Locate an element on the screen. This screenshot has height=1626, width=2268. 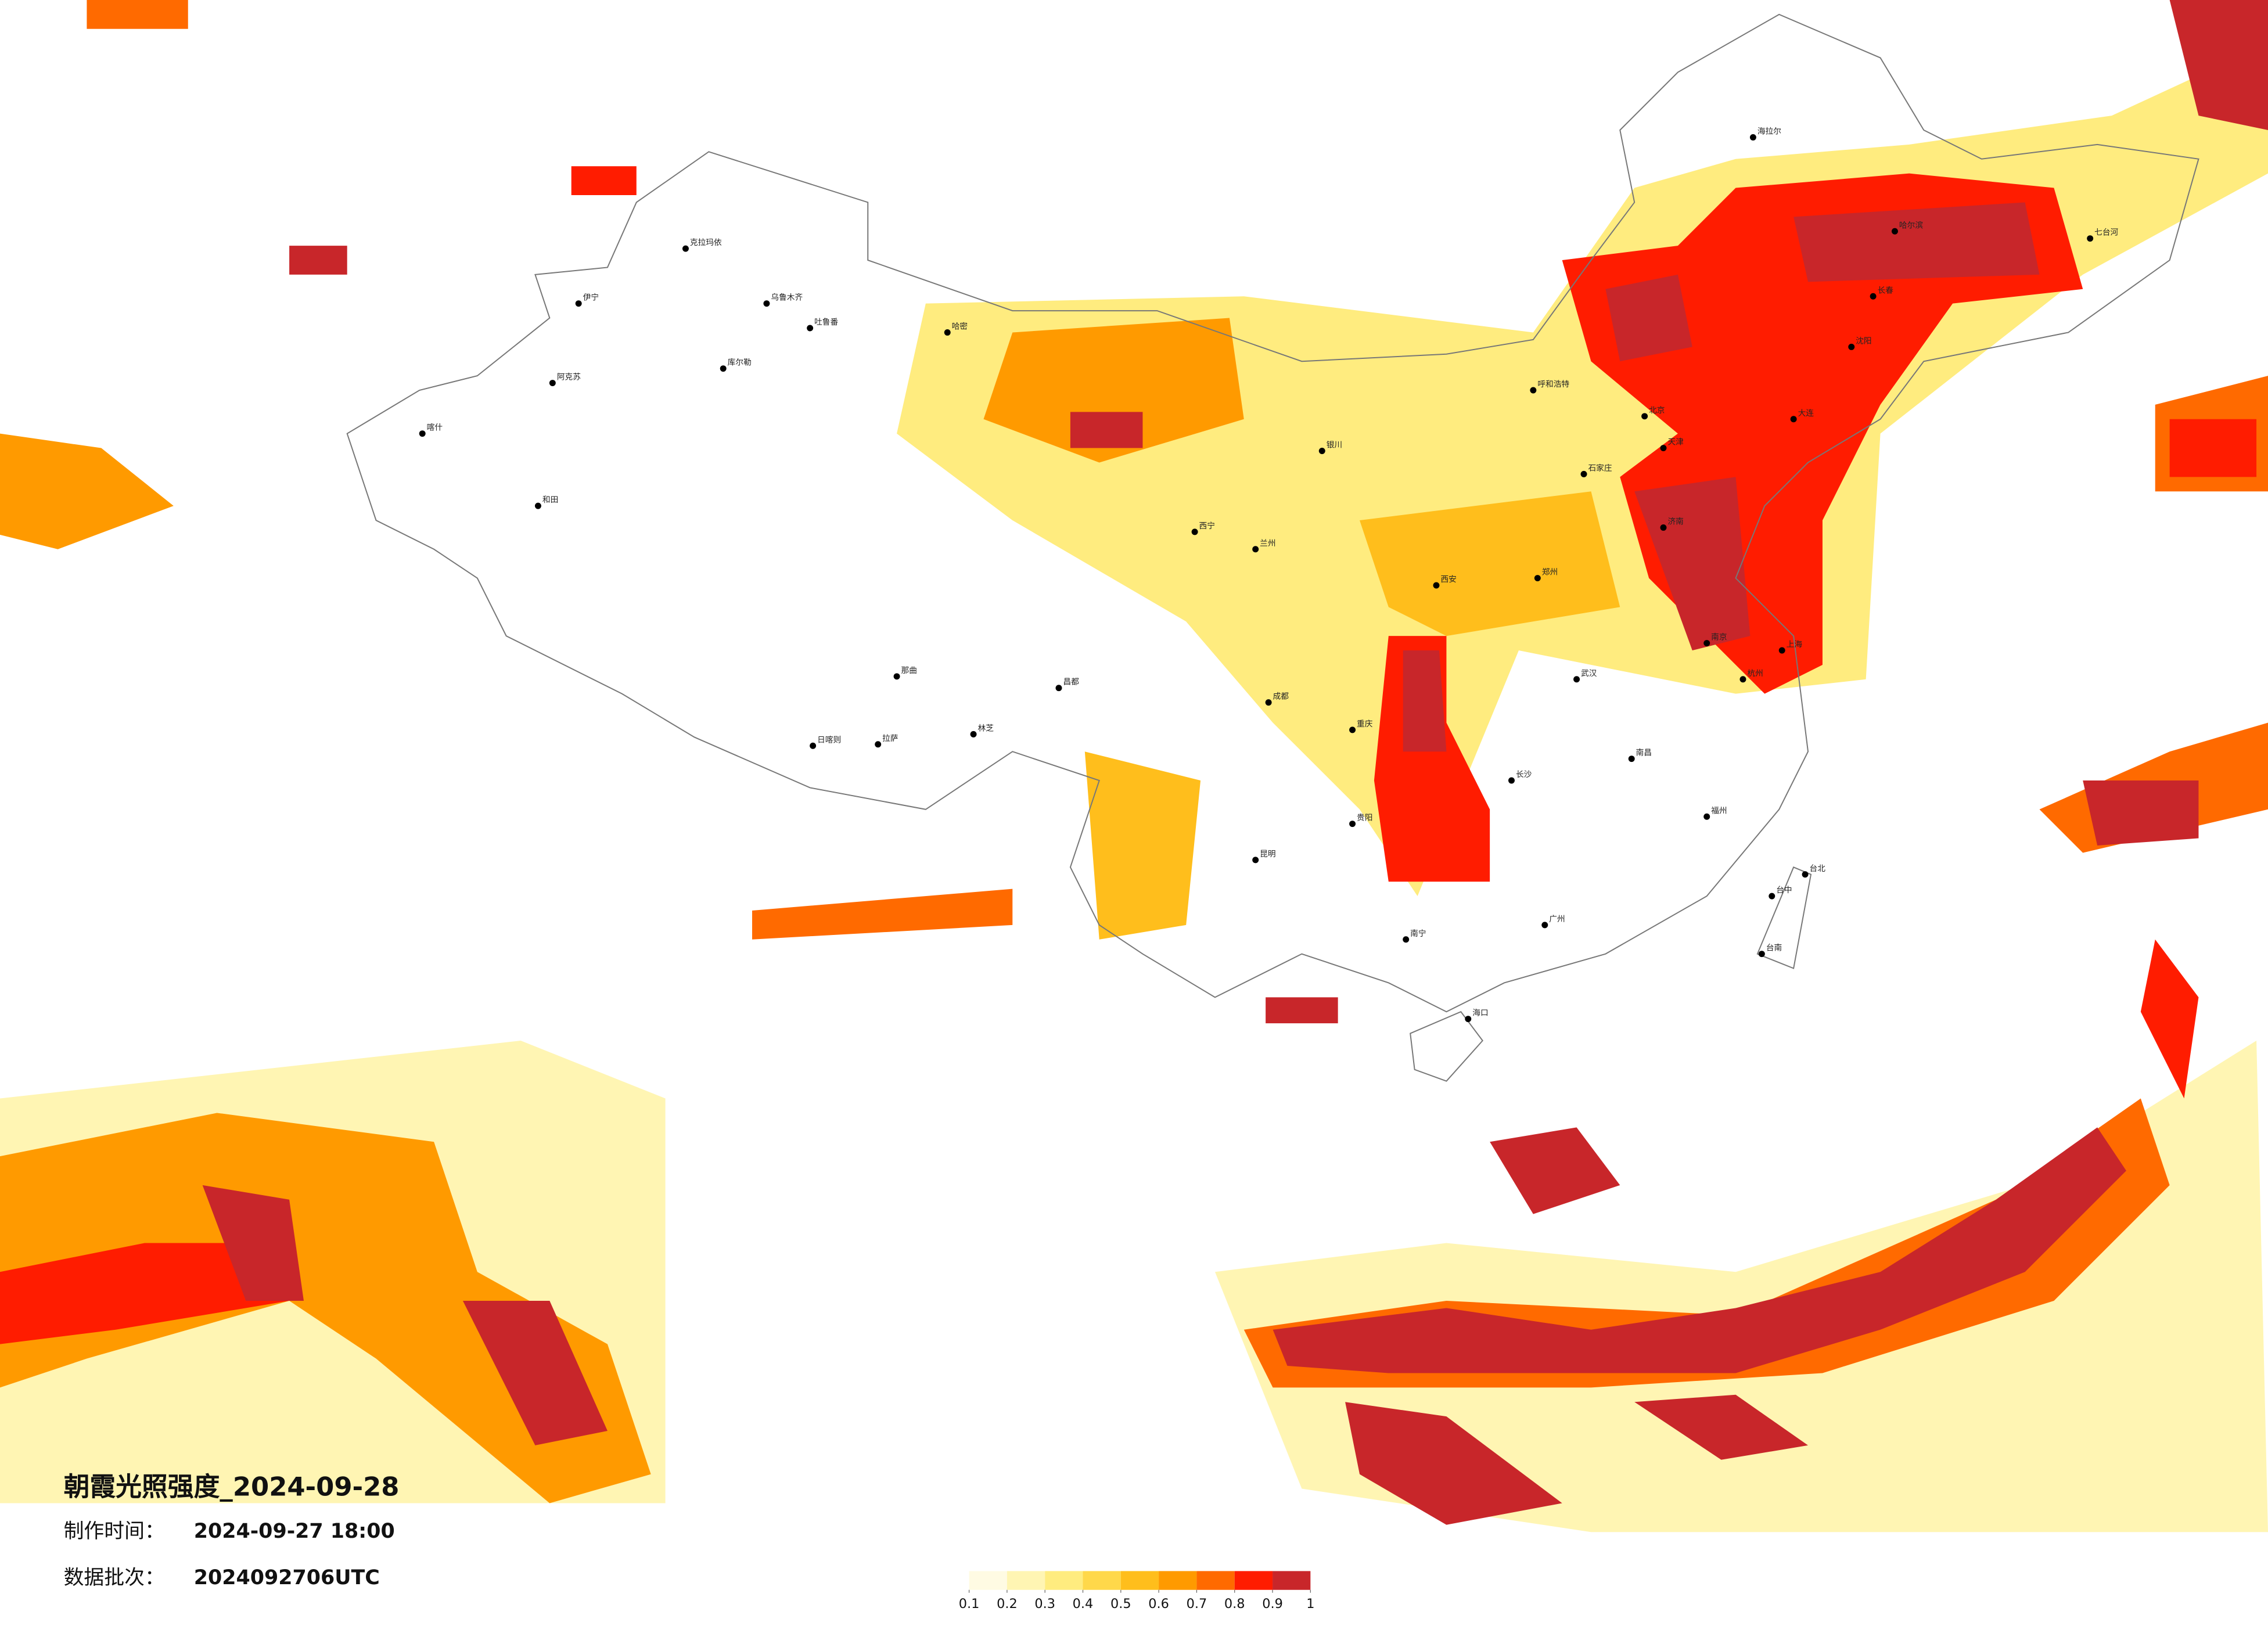
field-pale is located at coordinates (1741, 1287).